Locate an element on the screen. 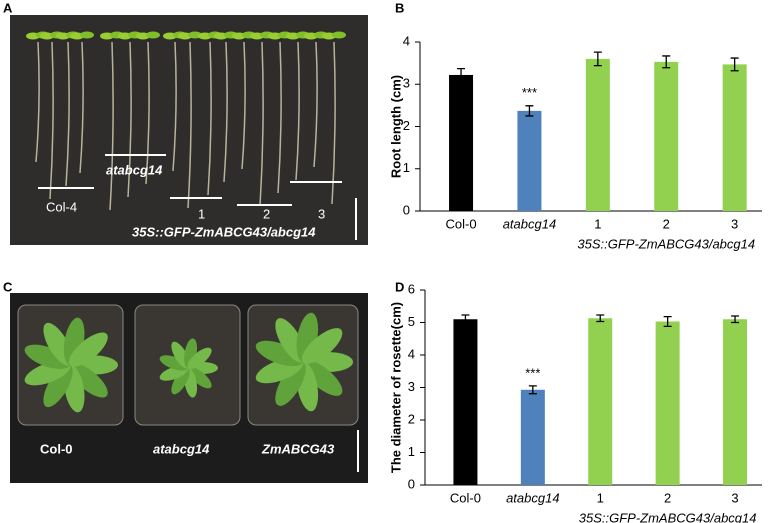 Image resolution: width=777 pixels, height=523 pixels. y-axis-label: The diameter of rosette(cm) is located at coordinates (395, 387).